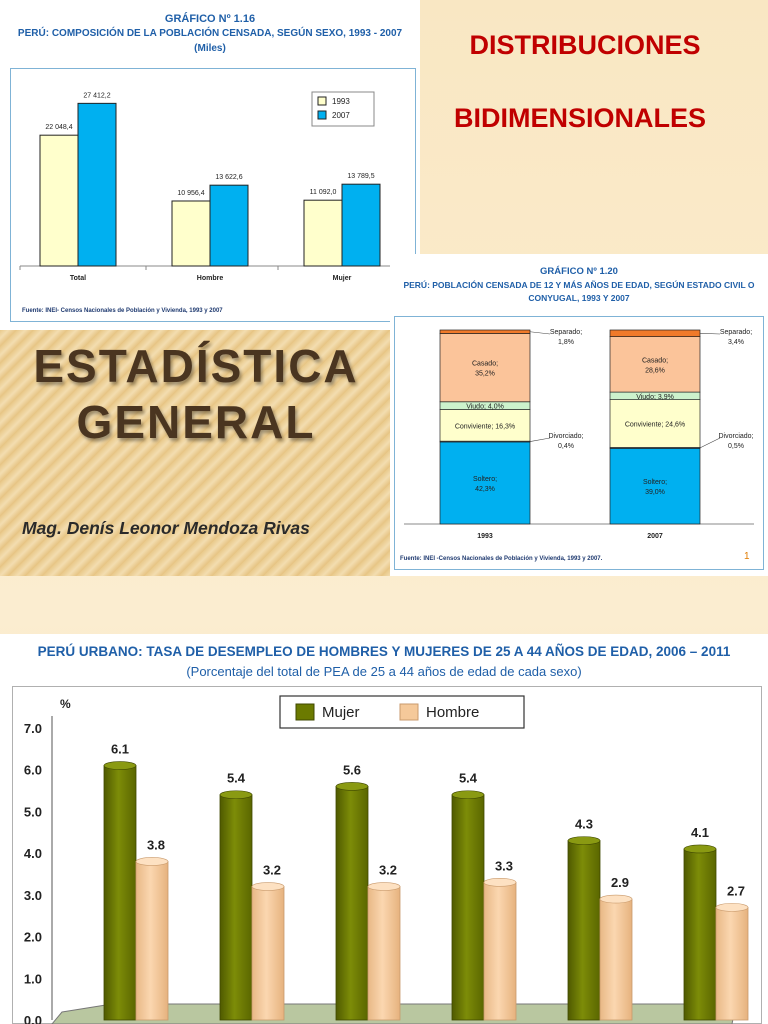  Describe the element at coordinates (360, 176) in the screenshot. I see `chart1-data-label: 13 789,5` at that location.